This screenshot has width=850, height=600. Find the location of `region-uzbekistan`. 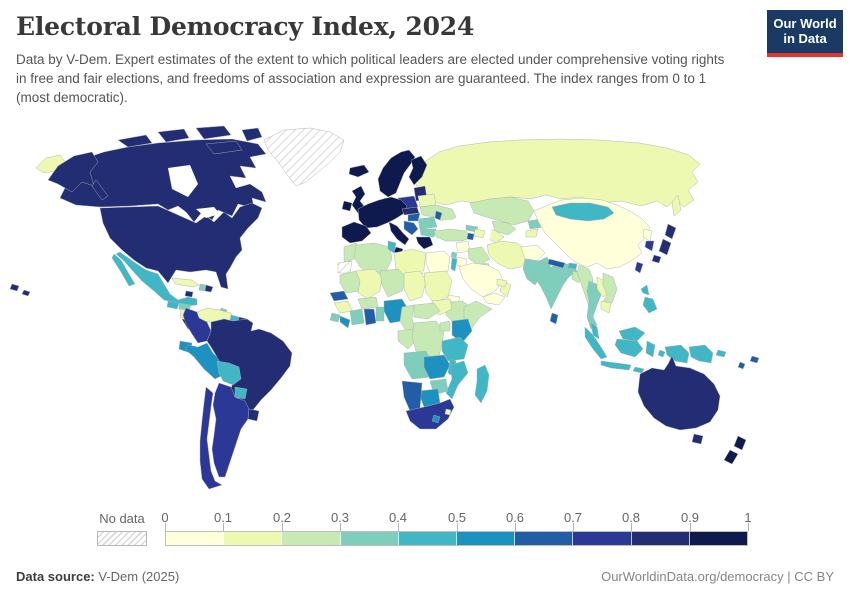

region-uzbekistan is located at coordinates (504, 228).